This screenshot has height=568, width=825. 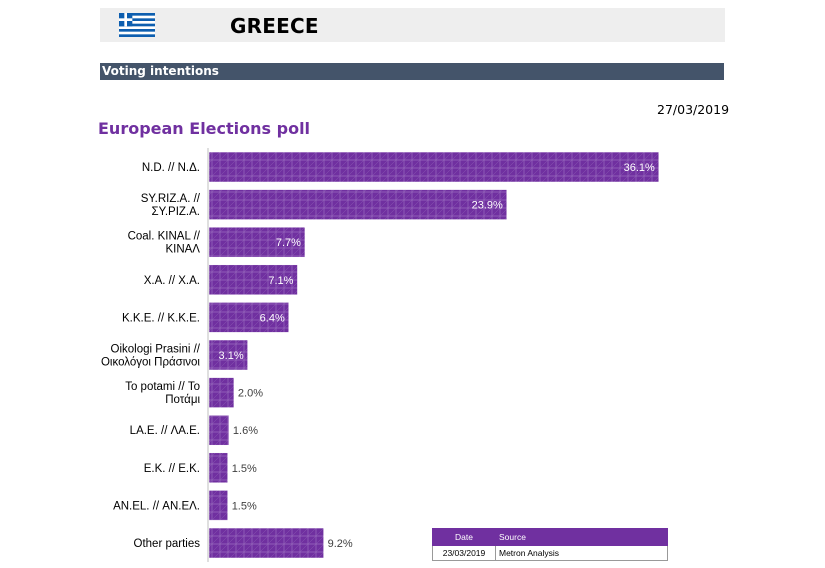 I want to click on table-header-date: Date, so click(x=464, y=537).